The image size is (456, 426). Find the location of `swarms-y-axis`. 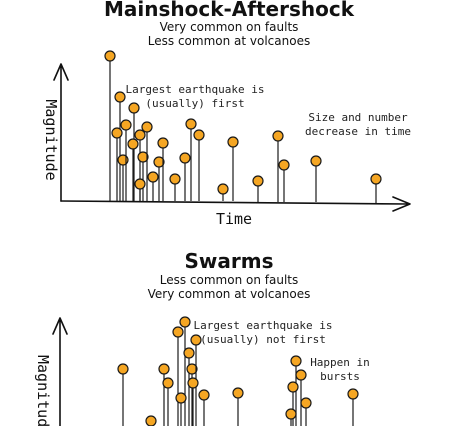

swarms-y-axis is located at coordinates (60, 371).